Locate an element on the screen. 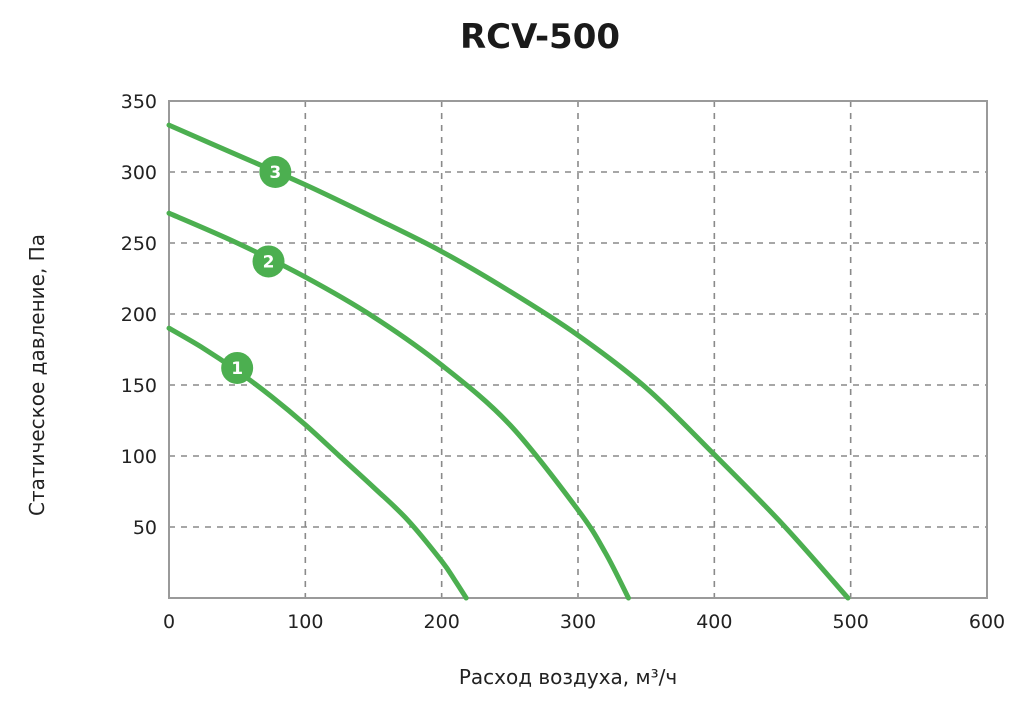  x-axis-ticks: 0 100 200 300 400 500 600 is located at coordinates (584, 622).